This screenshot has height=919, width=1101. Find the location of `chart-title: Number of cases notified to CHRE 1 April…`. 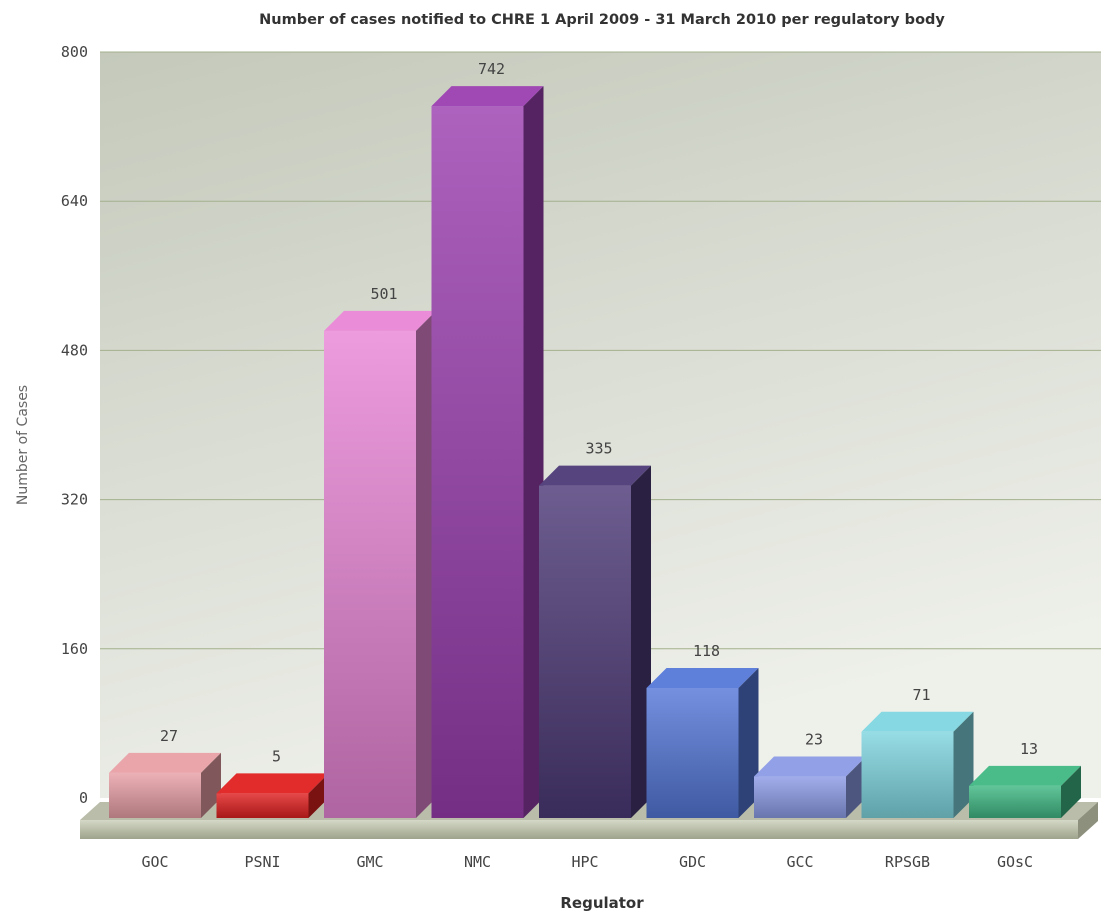

chart-title: Number of cases notified to CHRE 1 April… is located at coordinates (602, 20).